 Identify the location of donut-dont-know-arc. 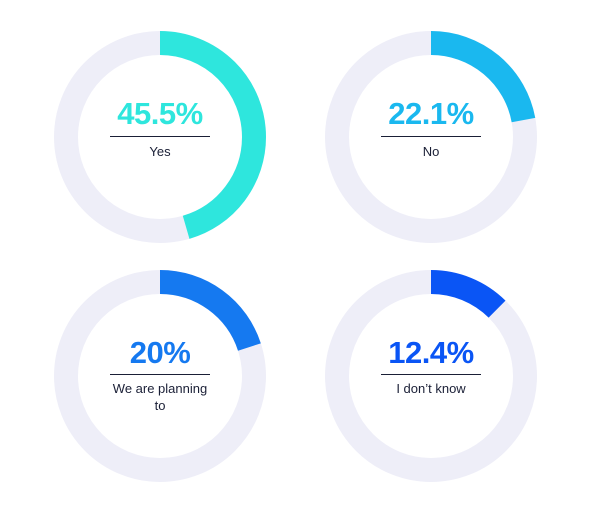
(431, 376).